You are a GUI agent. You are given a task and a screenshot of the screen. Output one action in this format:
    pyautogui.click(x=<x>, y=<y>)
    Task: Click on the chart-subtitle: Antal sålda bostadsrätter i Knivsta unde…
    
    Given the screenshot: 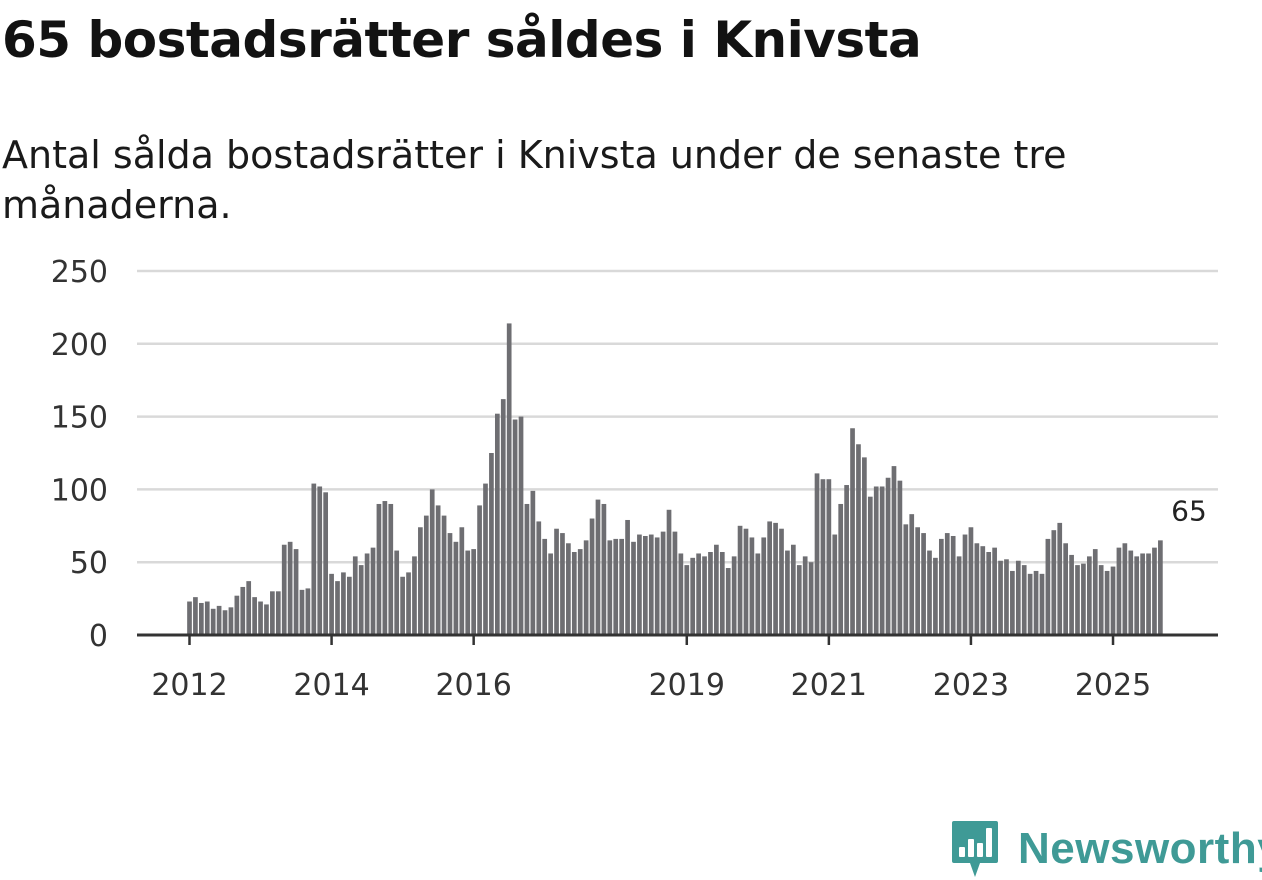 What is the action you would take?
    pyautogui.click(x=534, y=180)
    